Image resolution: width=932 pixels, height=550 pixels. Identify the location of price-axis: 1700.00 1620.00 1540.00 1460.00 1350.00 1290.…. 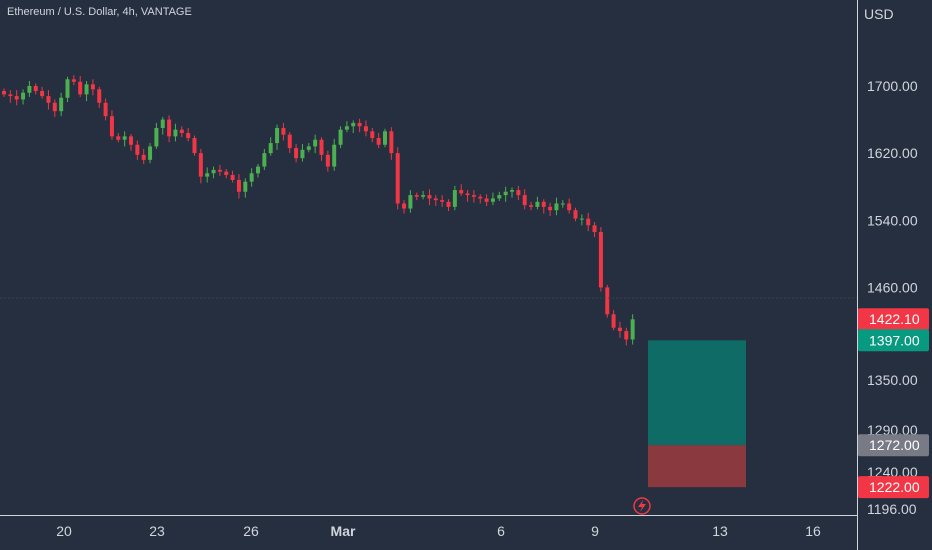
(892, 297).